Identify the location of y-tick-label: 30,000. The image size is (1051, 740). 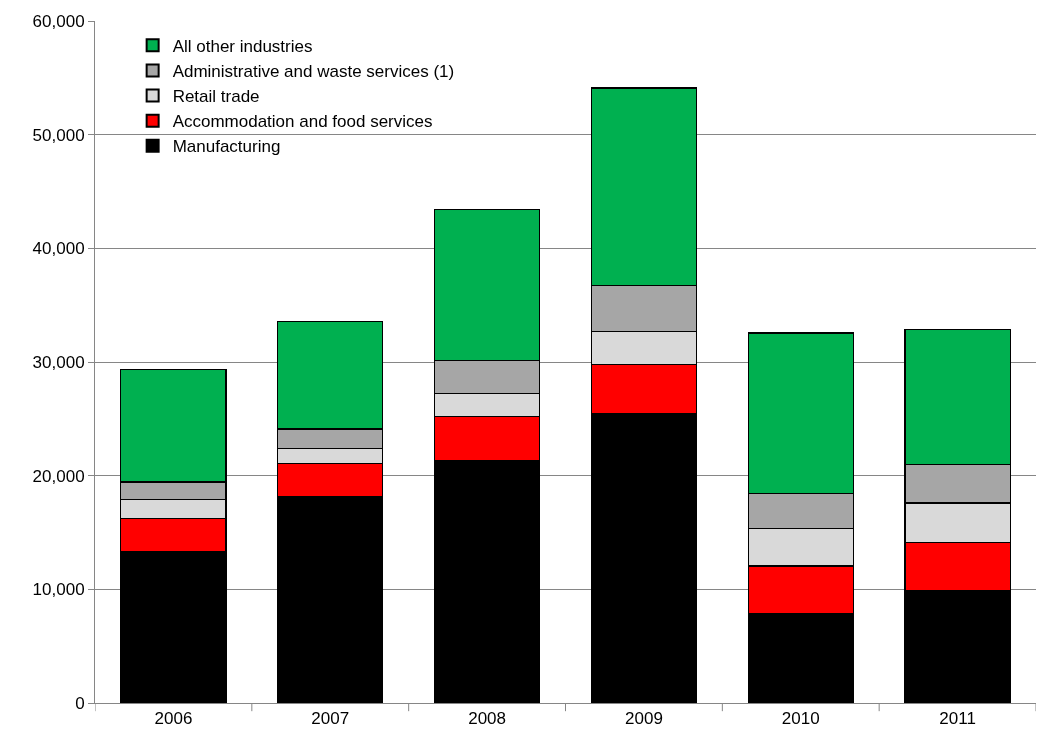
(58, 362).